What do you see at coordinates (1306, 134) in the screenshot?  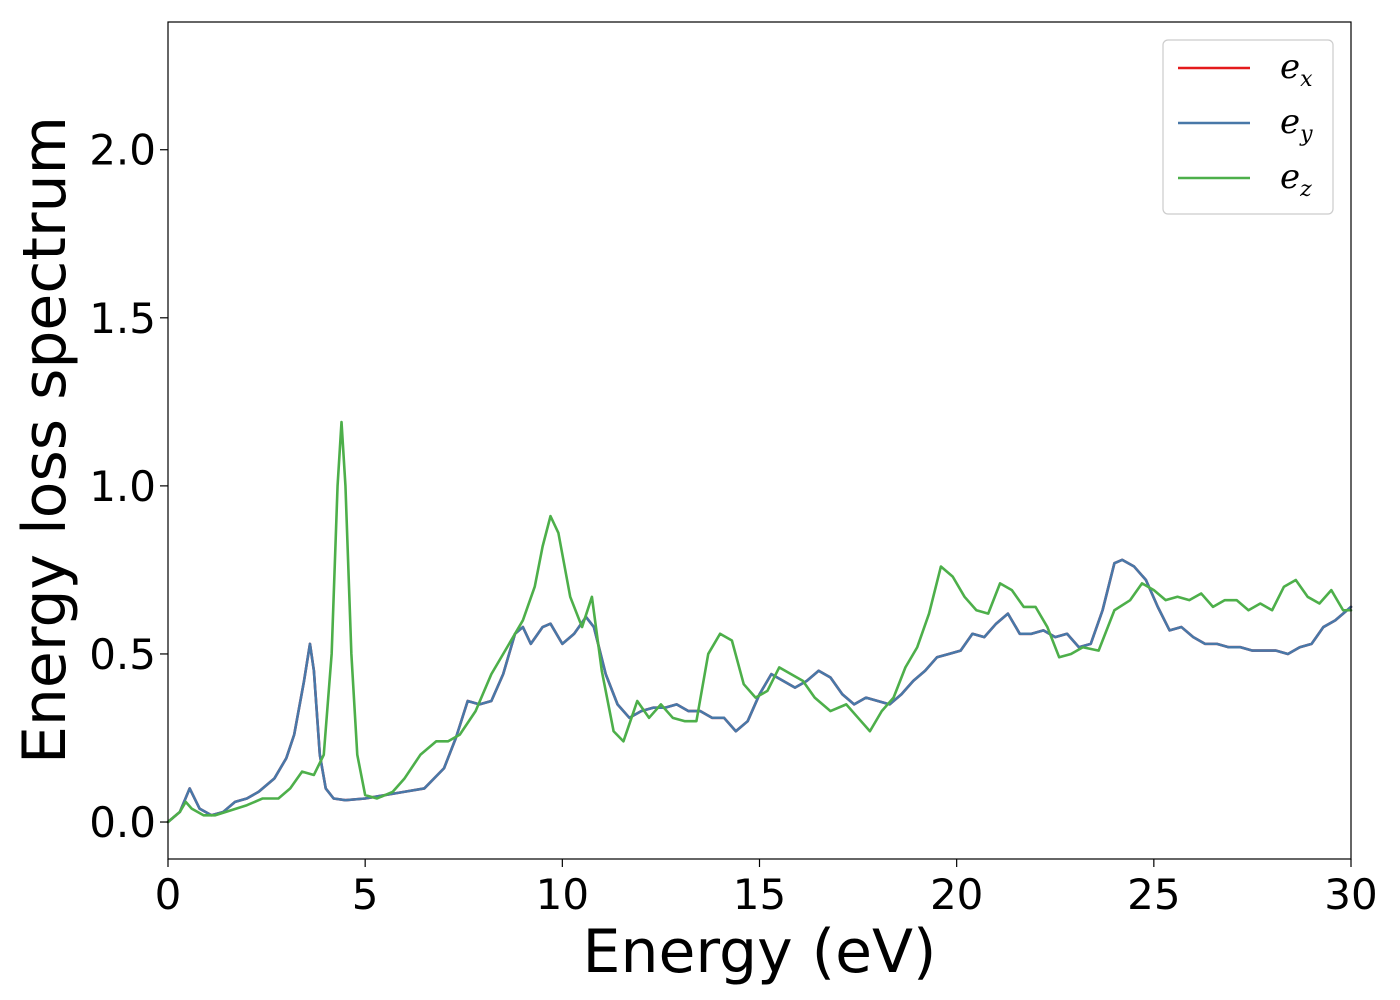 I see `legend-label-subscript: y` at bounding box center [1306, 134].